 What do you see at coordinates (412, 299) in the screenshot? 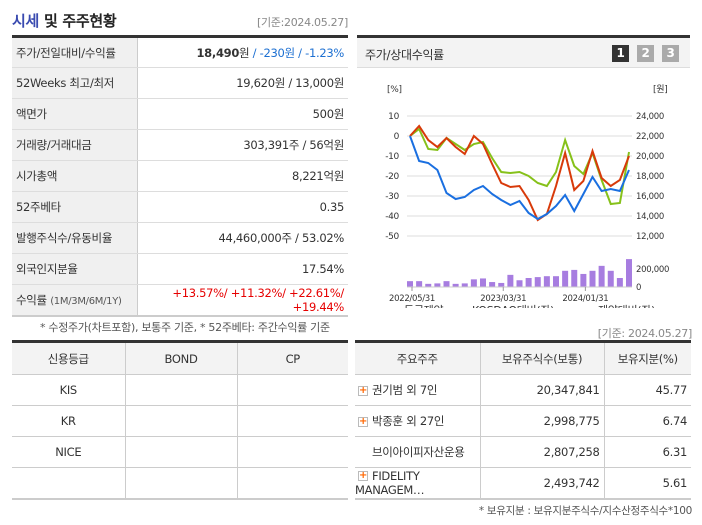
I see `x-tick: 2022/05/31` at bounding box center [412, 299].